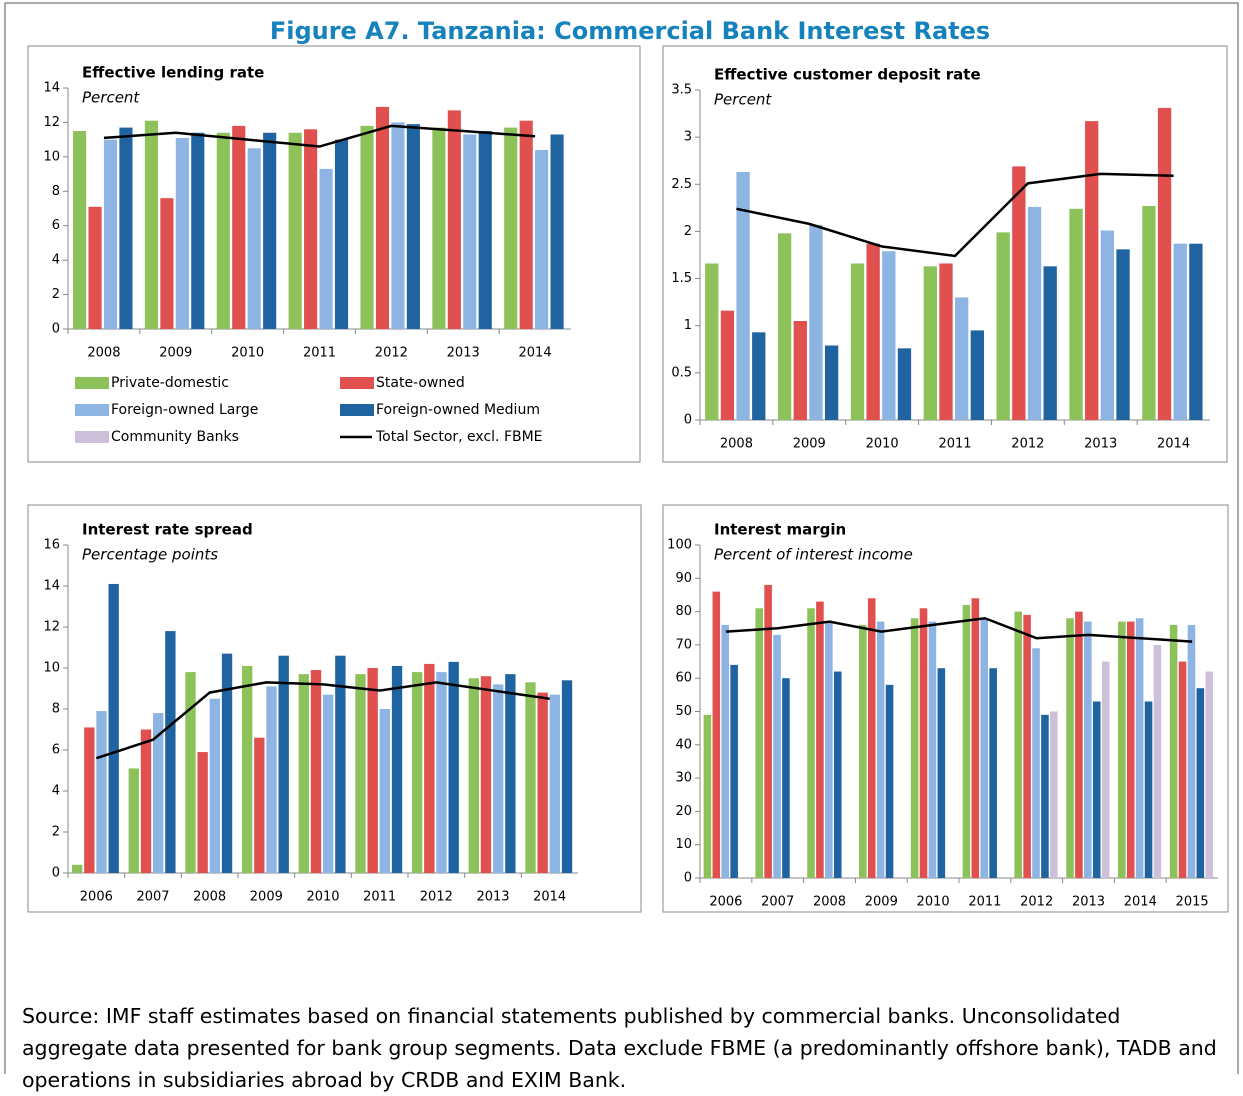 This screenshot has width=1243, height=1096. What do you see at coordinates (683, 744) in the screenshot?
I see `y-tick-label: 40` at bounding box center [683, 744].